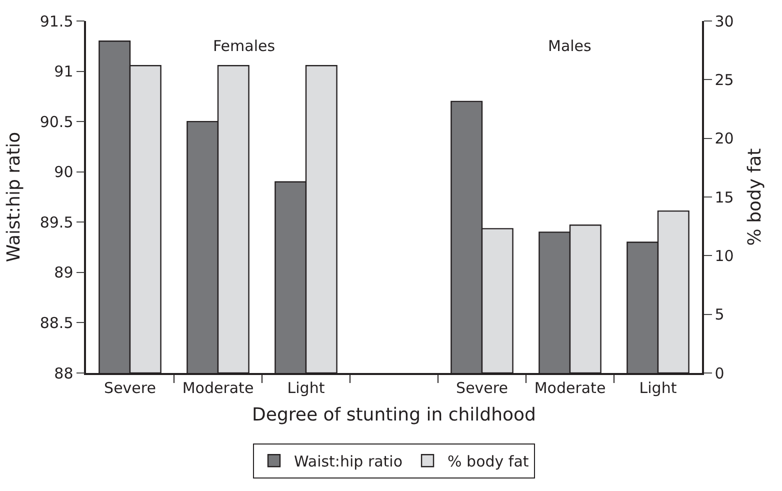  I want to click on y2-tick-label: 15, so click(724, 197).